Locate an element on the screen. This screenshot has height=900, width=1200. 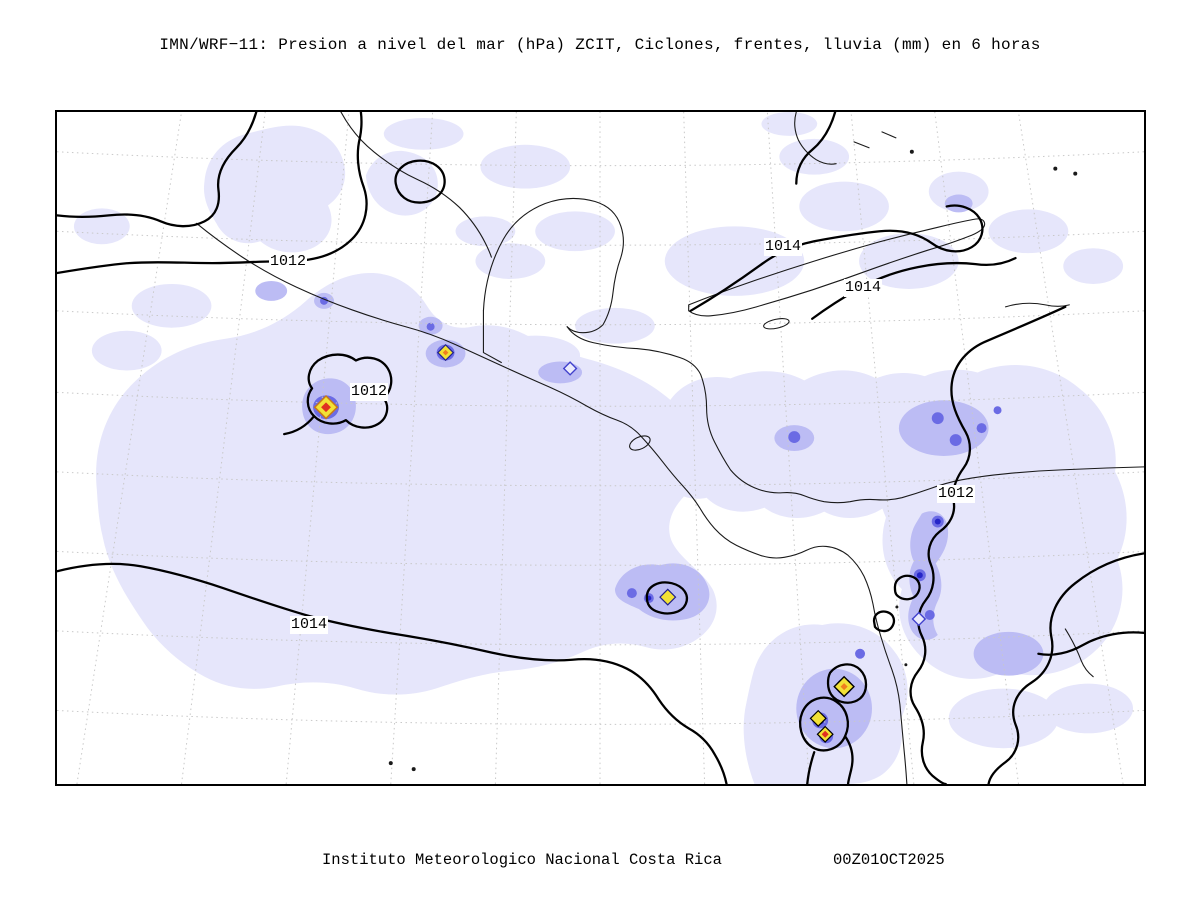
model-run-timestamp: 00Z01OCT2025 is located at coordinates (889, 860).